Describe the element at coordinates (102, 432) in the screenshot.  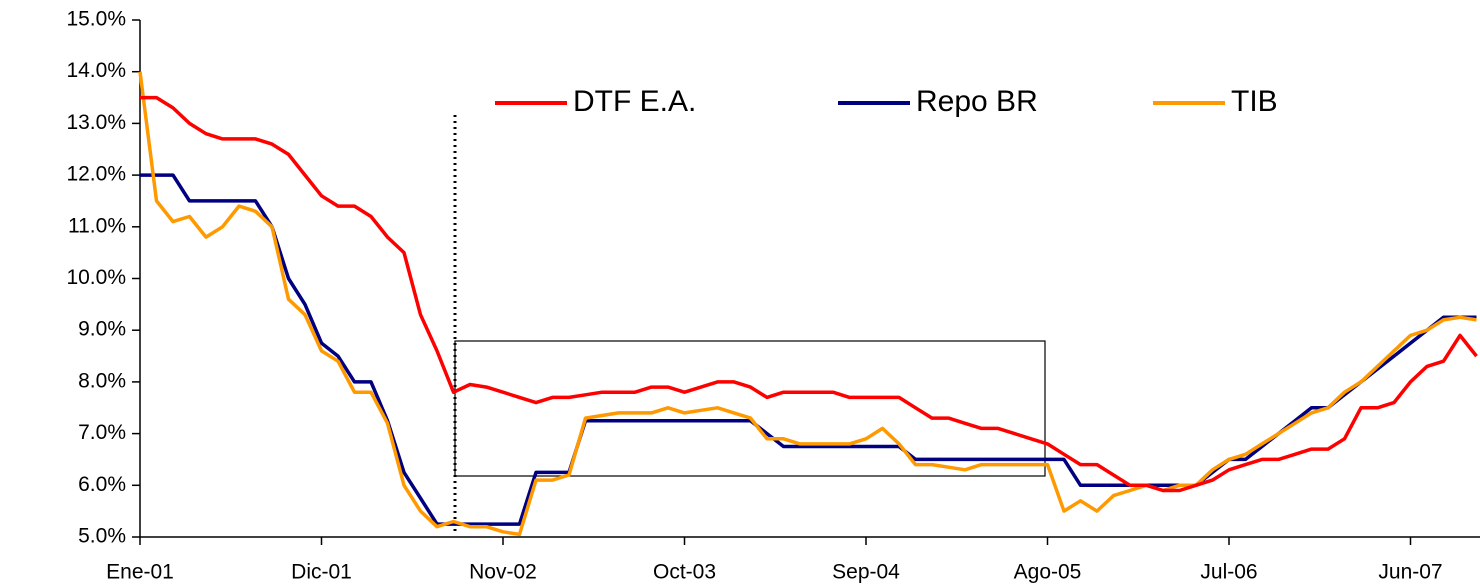
I see `y-tick-label: 7.0%` at that location.